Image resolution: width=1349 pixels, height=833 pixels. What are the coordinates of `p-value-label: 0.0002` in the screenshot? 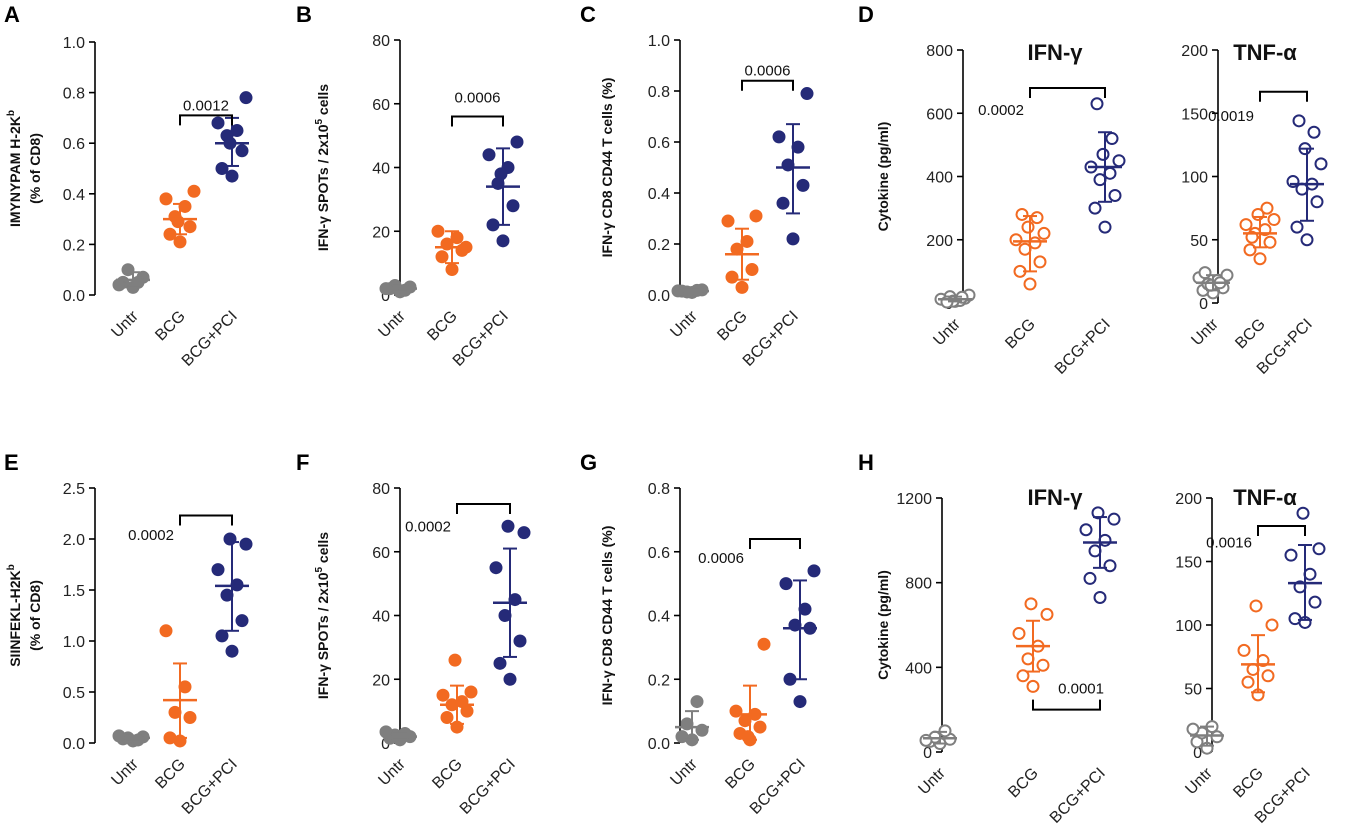 It's located at (1001, 110).